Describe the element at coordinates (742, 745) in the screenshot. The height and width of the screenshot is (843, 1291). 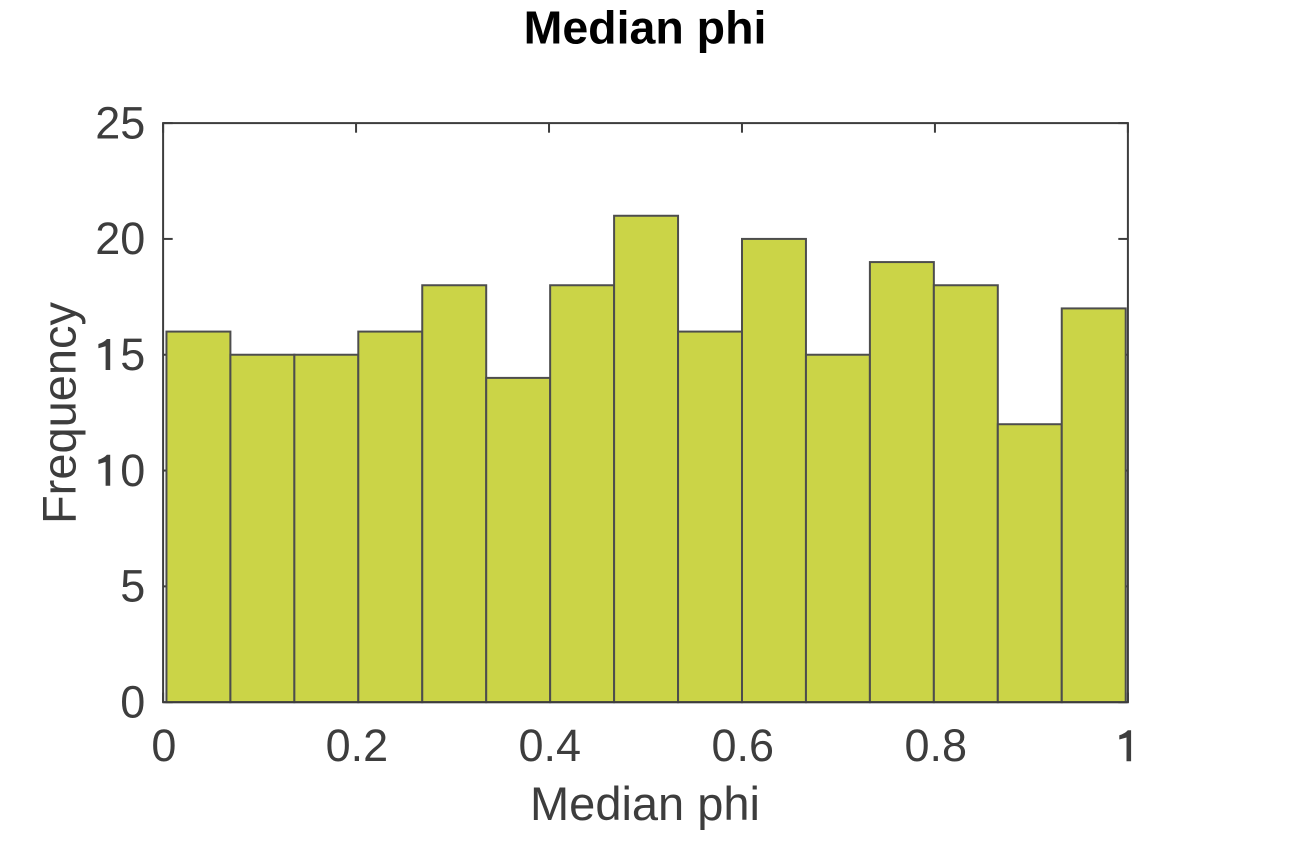
I see `svg-text: 0.6` at that location.